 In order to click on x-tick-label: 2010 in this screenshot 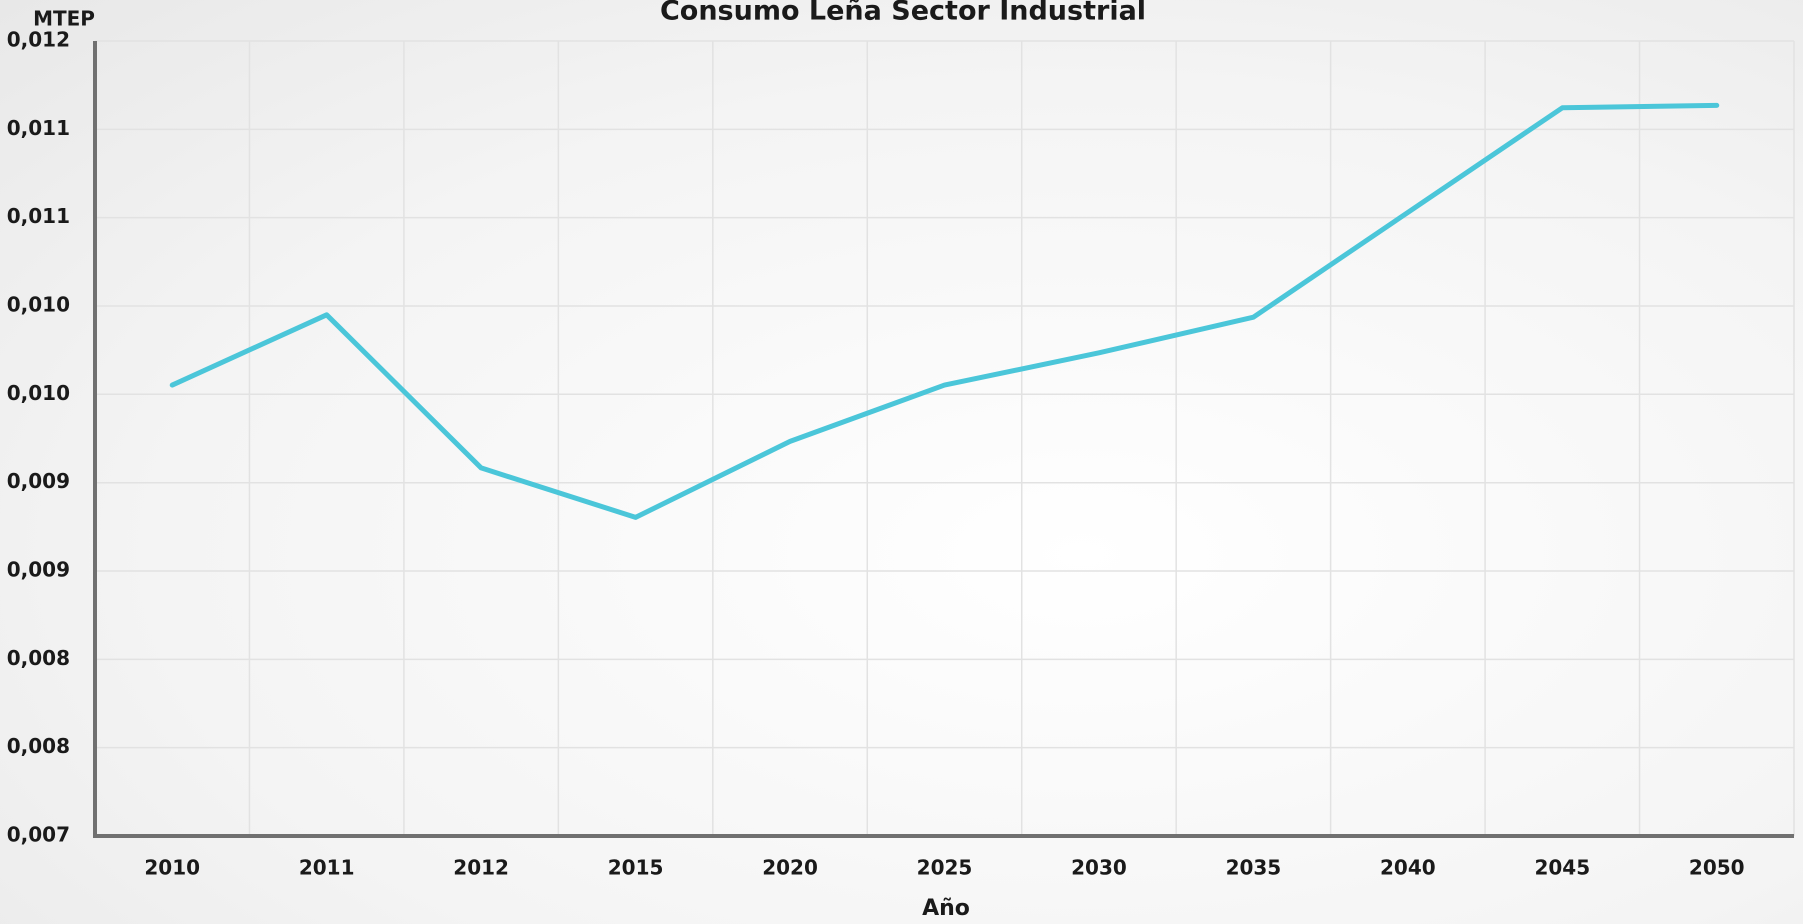, I will do `click(172, 868)`.